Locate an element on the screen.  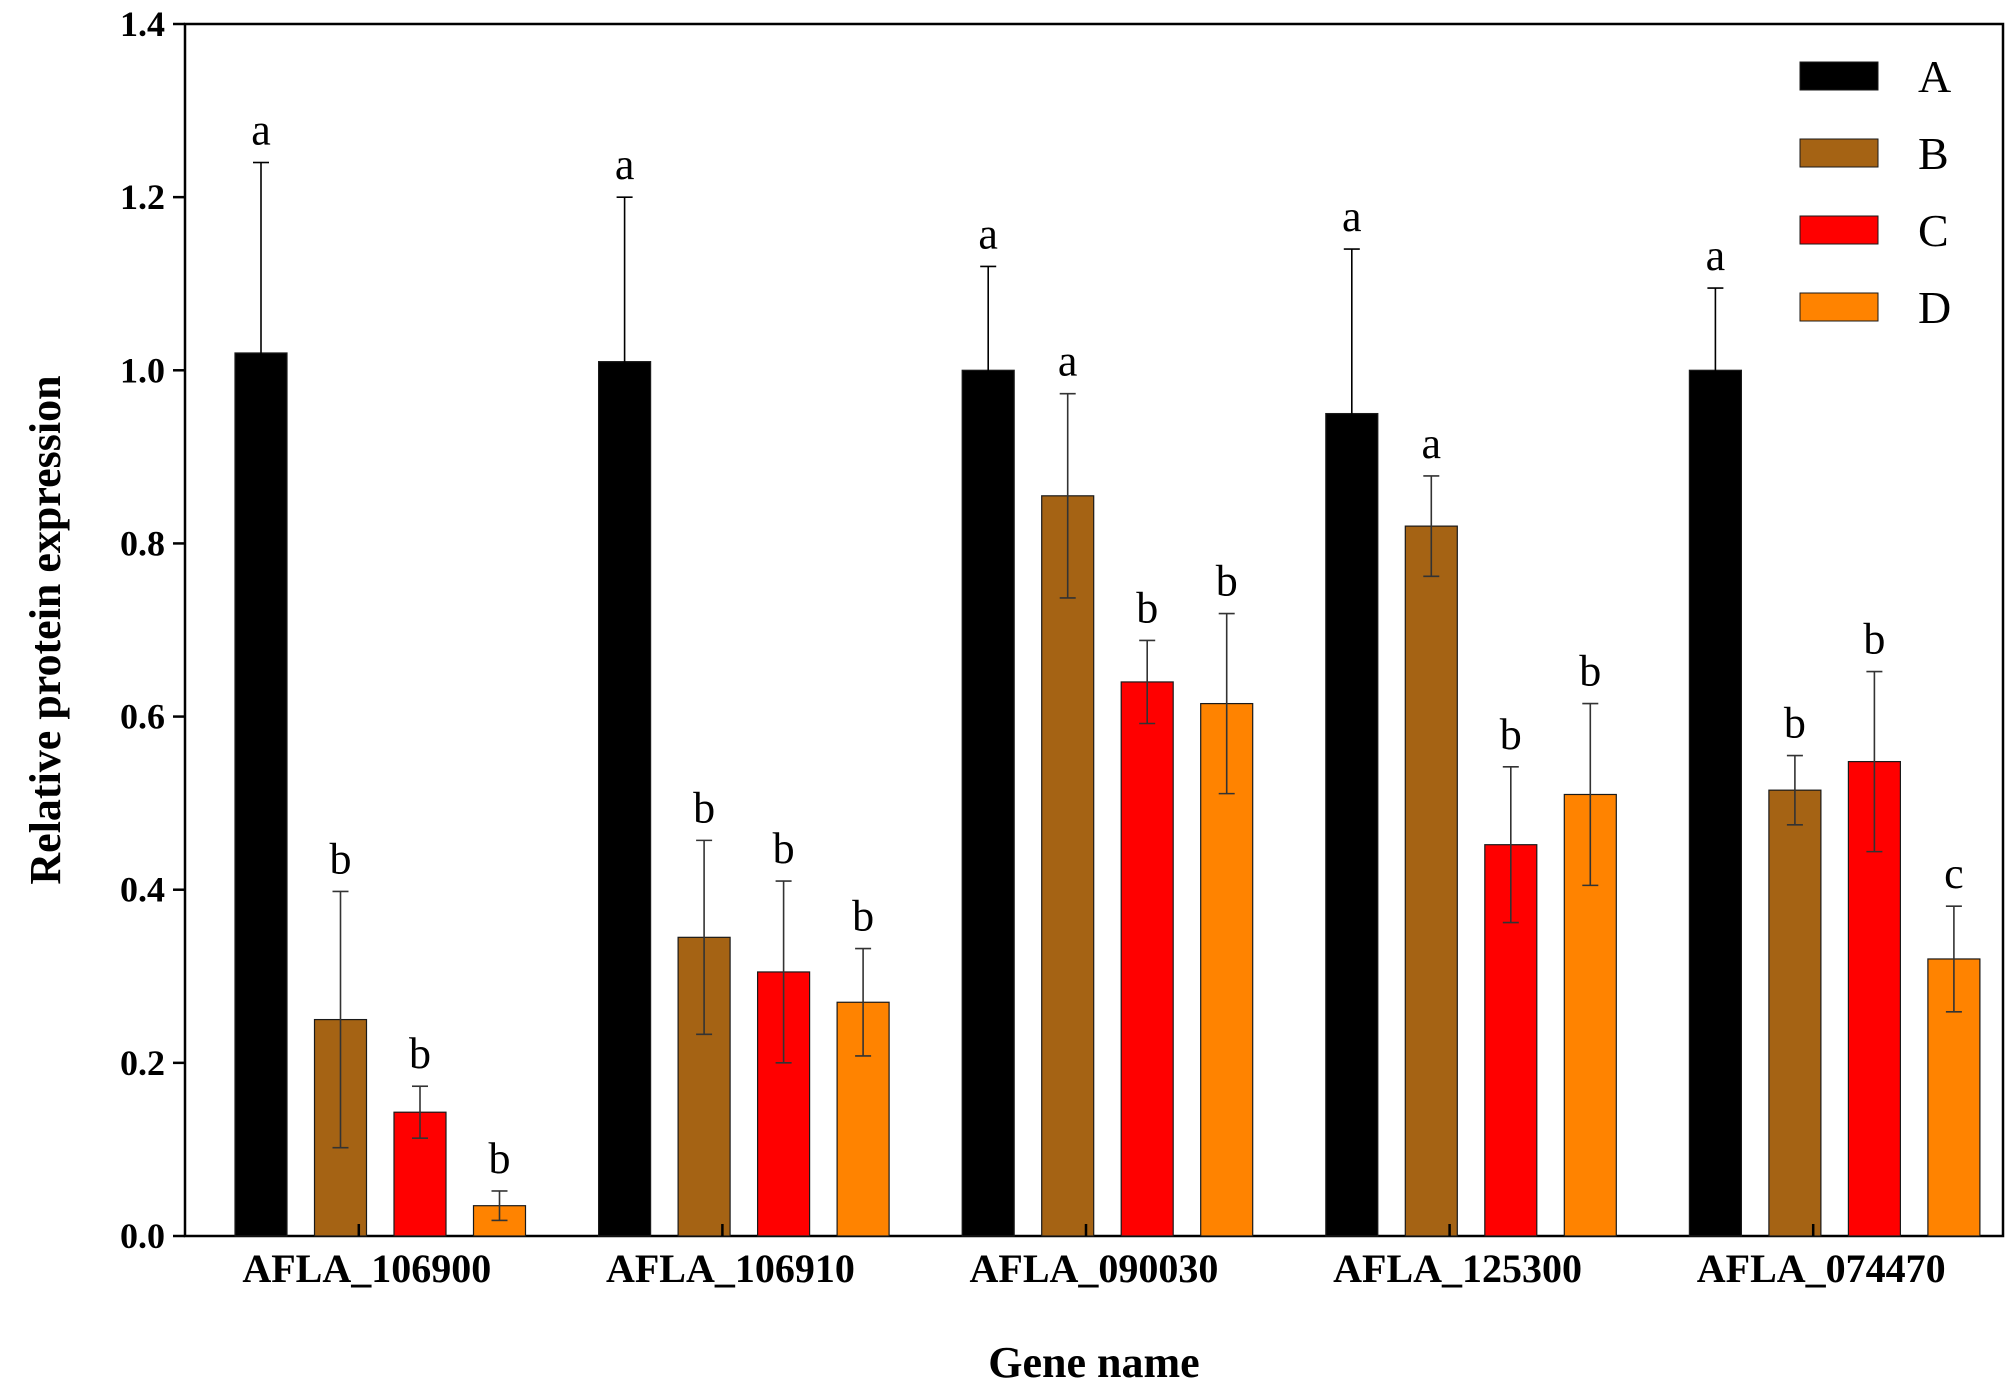
legend-label-a: A is located at coordinates (1934, 76).